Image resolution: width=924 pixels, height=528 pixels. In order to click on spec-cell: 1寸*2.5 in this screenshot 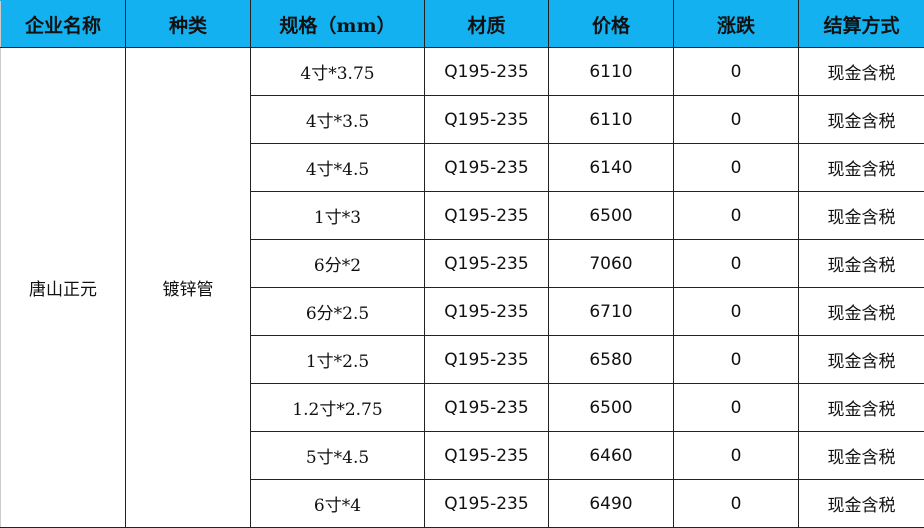, I will do `click(338, 360)`.